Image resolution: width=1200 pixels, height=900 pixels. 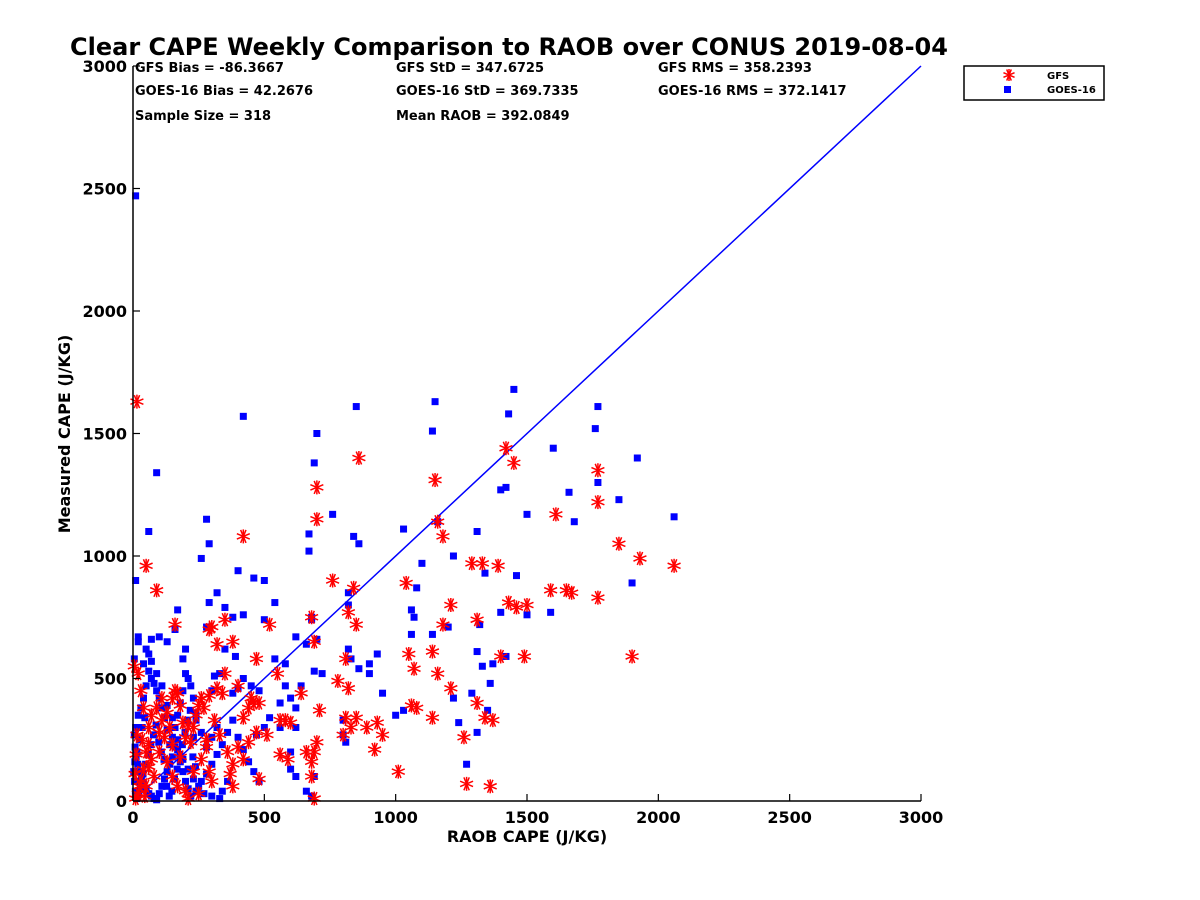 I want to click on y-axis-ticks: 0 500 1000 1500 2000 2500 3000, so click(x=111, y=434).